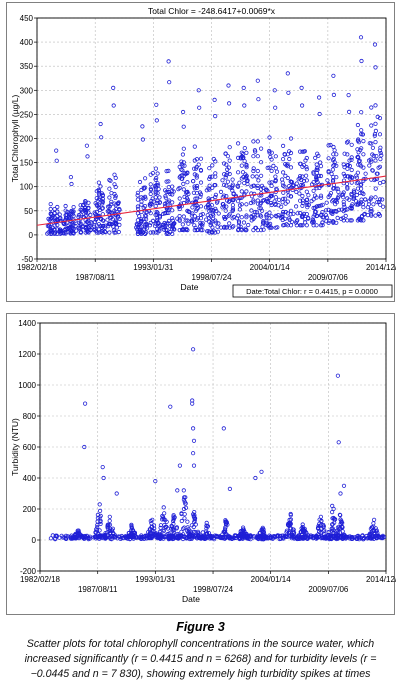 This screenshot has height=693, width=401. What do you see at coordinates (27, 18) in the screenshot?
I see `y-tick-label: 450` at bounding box center [27, 18].